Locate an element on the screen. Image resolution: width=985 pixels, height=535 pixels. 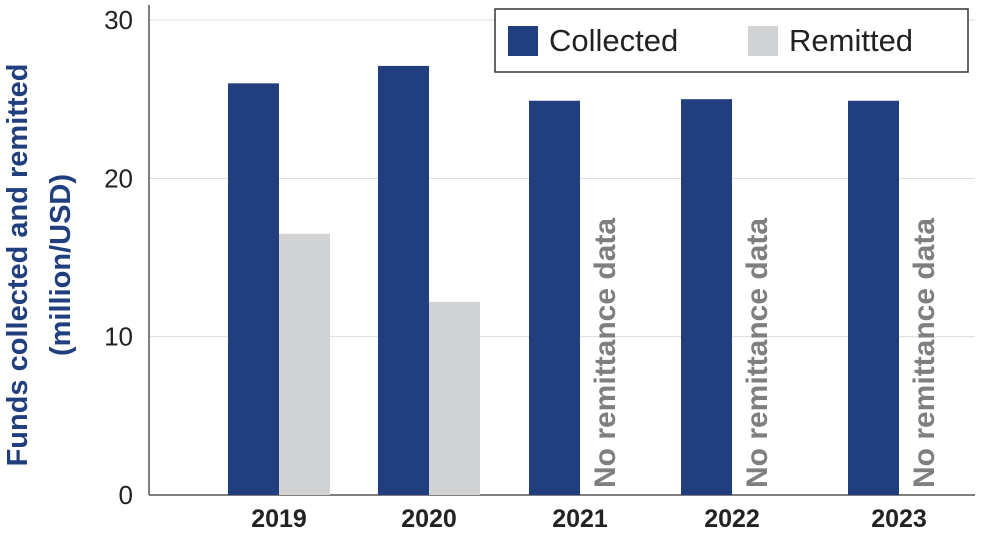
legend-swatch-remitted is located at coordinates (763, 41).